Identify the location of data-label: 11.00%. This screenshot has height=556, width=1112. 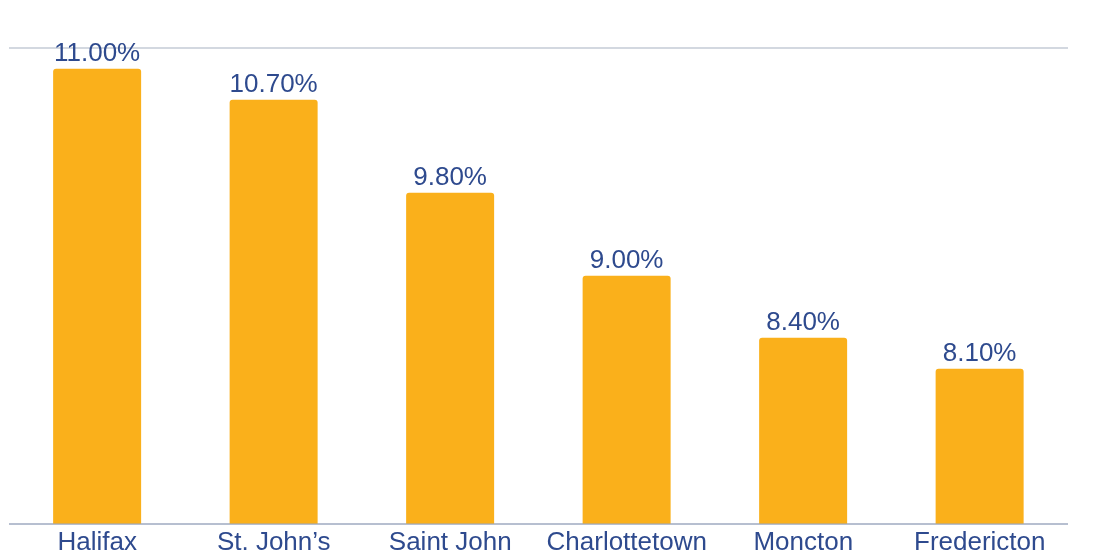
(97, 51).